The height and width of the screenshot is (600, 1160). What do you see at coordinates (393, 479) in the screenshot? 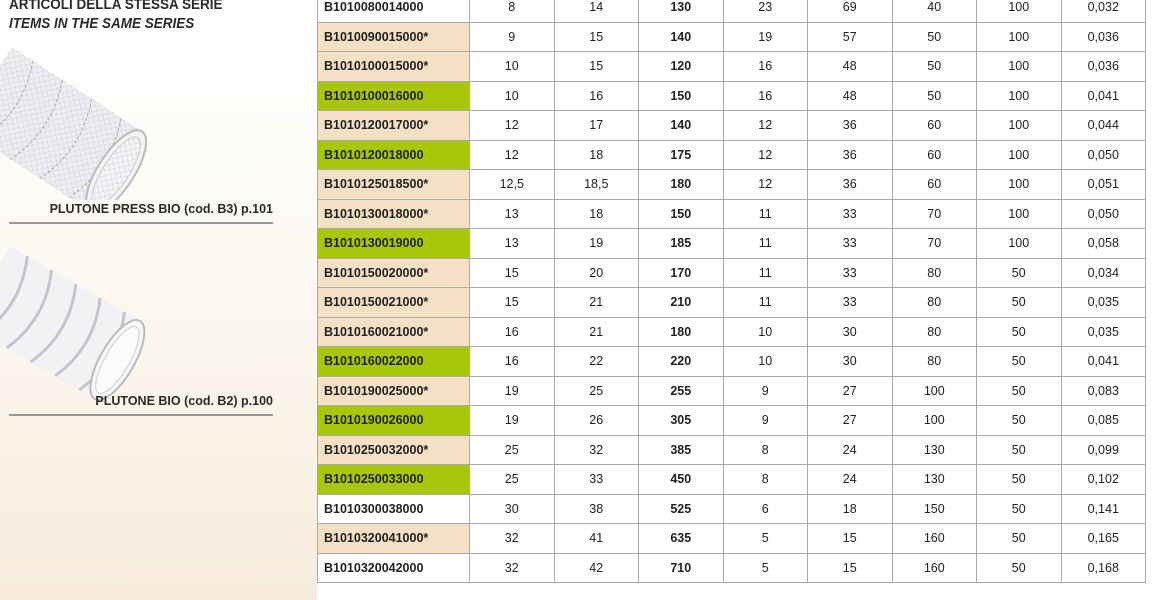
I see `article-code: B1010250033000` at bounding box center [393, 479].